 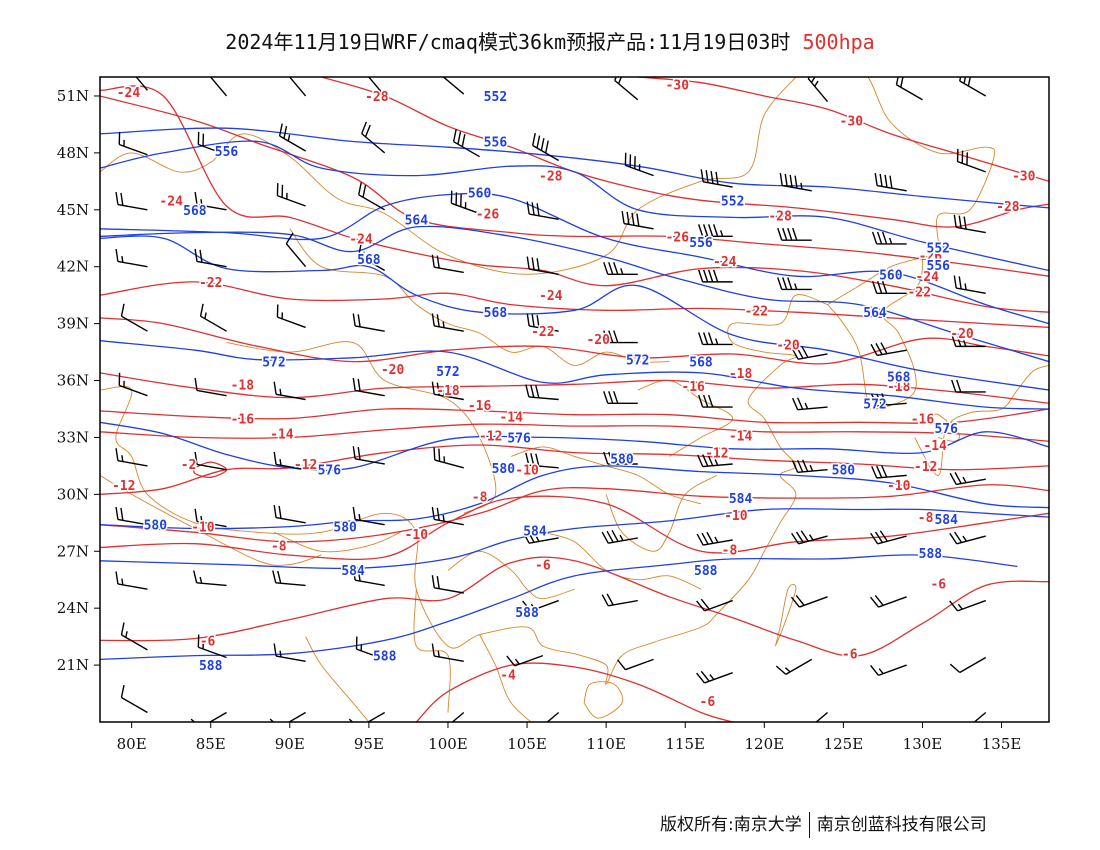 What do you see at coordinates (282, 435) in the screenshot?
I see `temperature-contour-label: -14` at bounding box center [282, 435].